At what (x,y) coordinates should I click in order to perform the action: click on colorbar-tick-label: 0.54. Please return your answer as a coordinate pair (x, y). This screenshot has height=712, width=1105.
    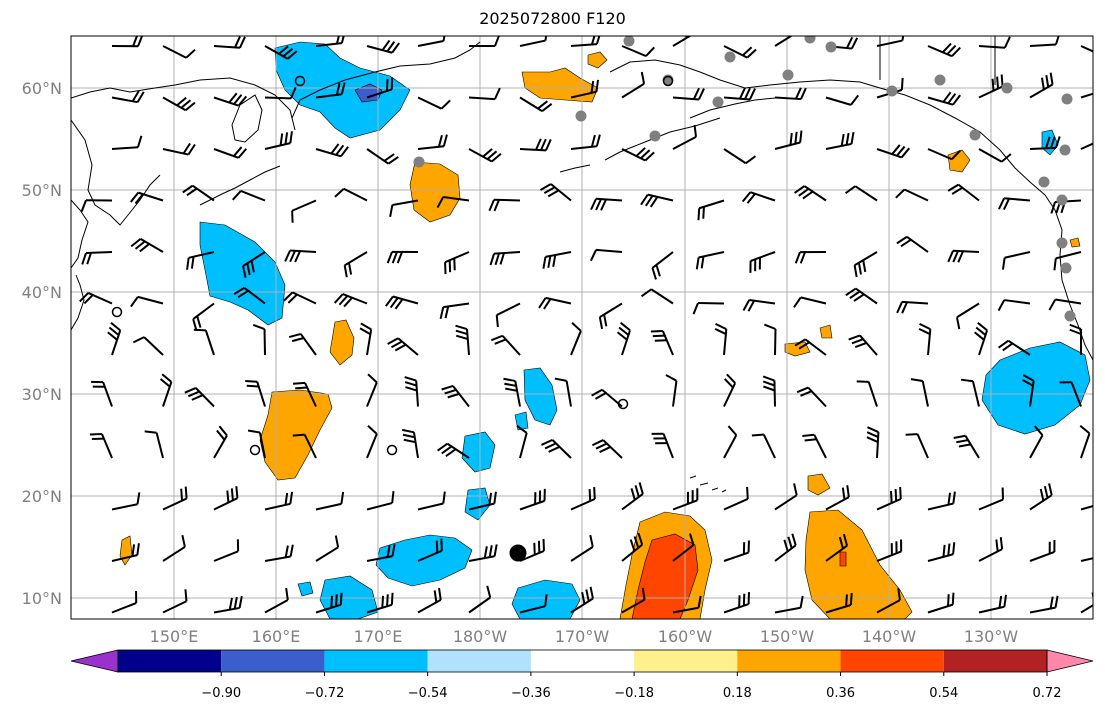
    Looking at the image, I should click on (943, 693).